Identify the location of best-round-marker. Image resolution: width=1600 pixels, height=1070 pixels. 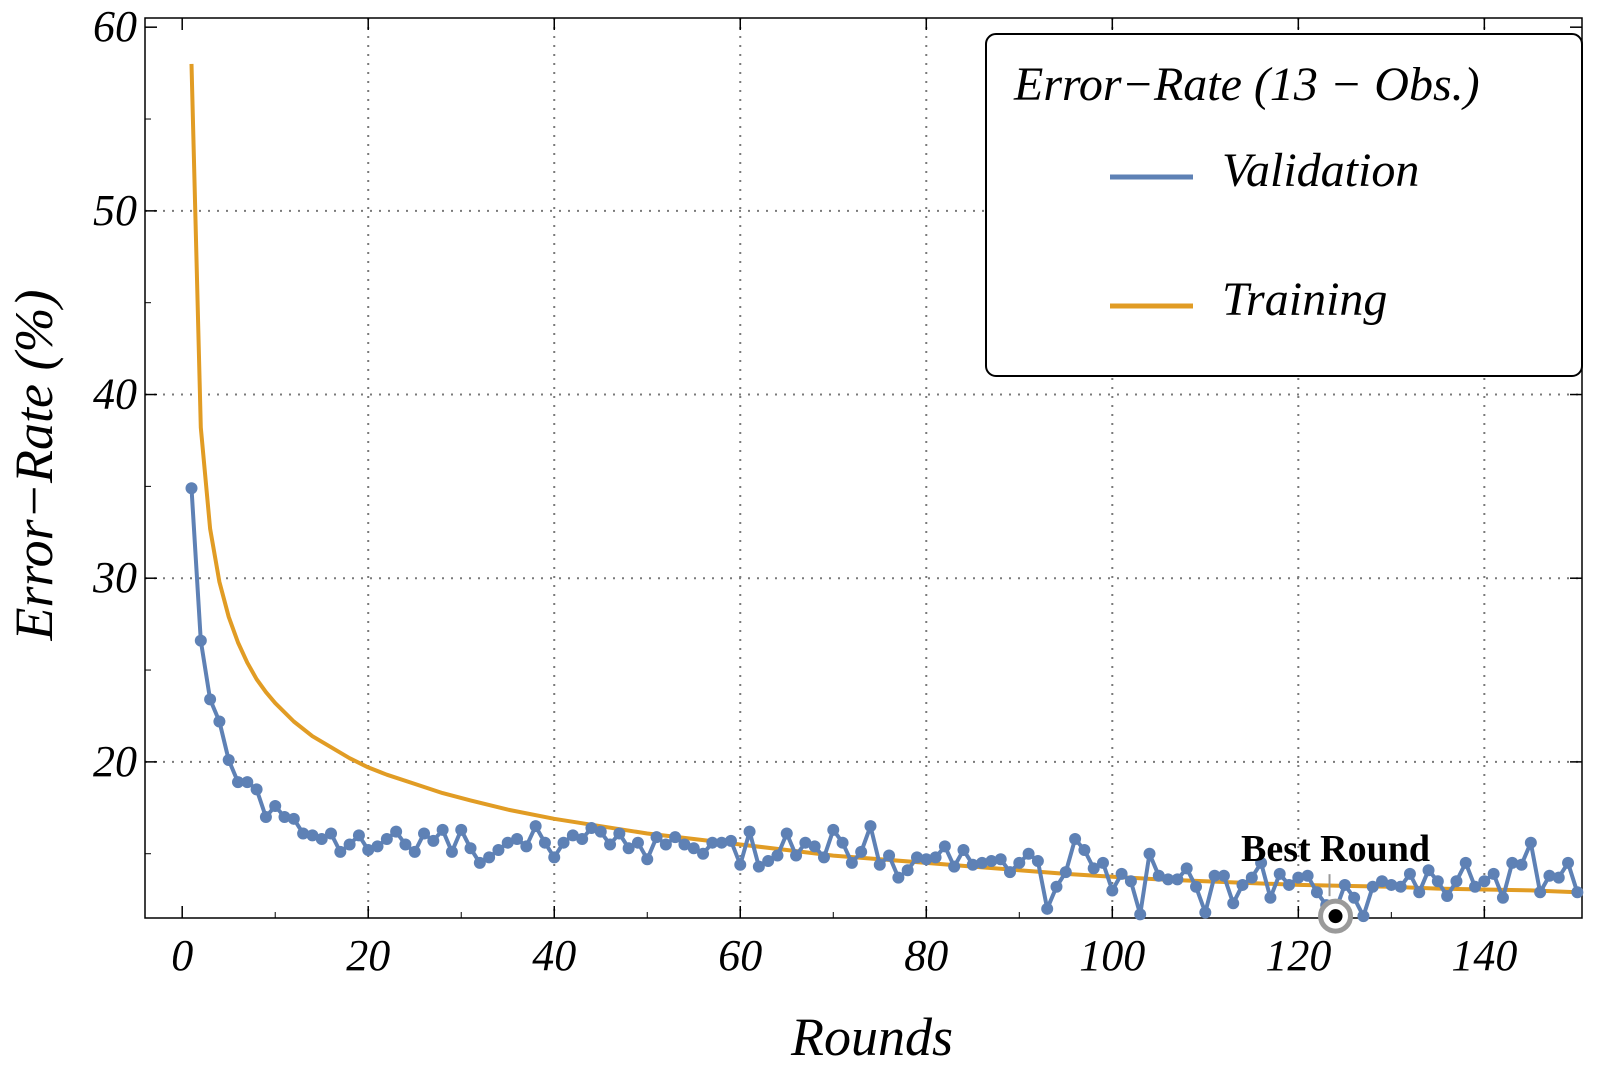
(1335, 916).